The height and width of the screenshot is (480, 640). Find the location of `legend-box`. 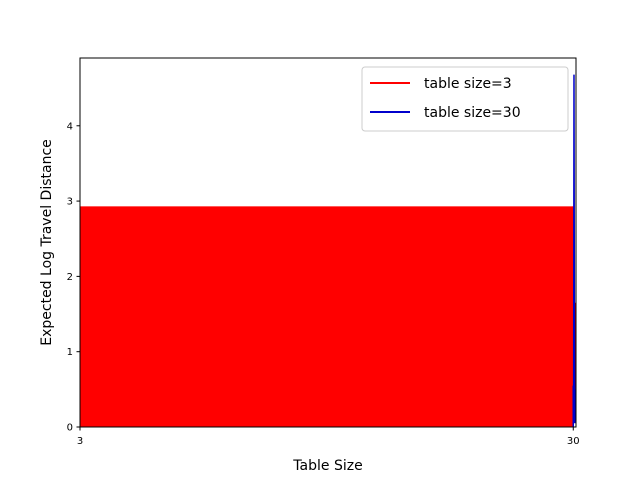

legend-box is located at coordinates (465, 99).